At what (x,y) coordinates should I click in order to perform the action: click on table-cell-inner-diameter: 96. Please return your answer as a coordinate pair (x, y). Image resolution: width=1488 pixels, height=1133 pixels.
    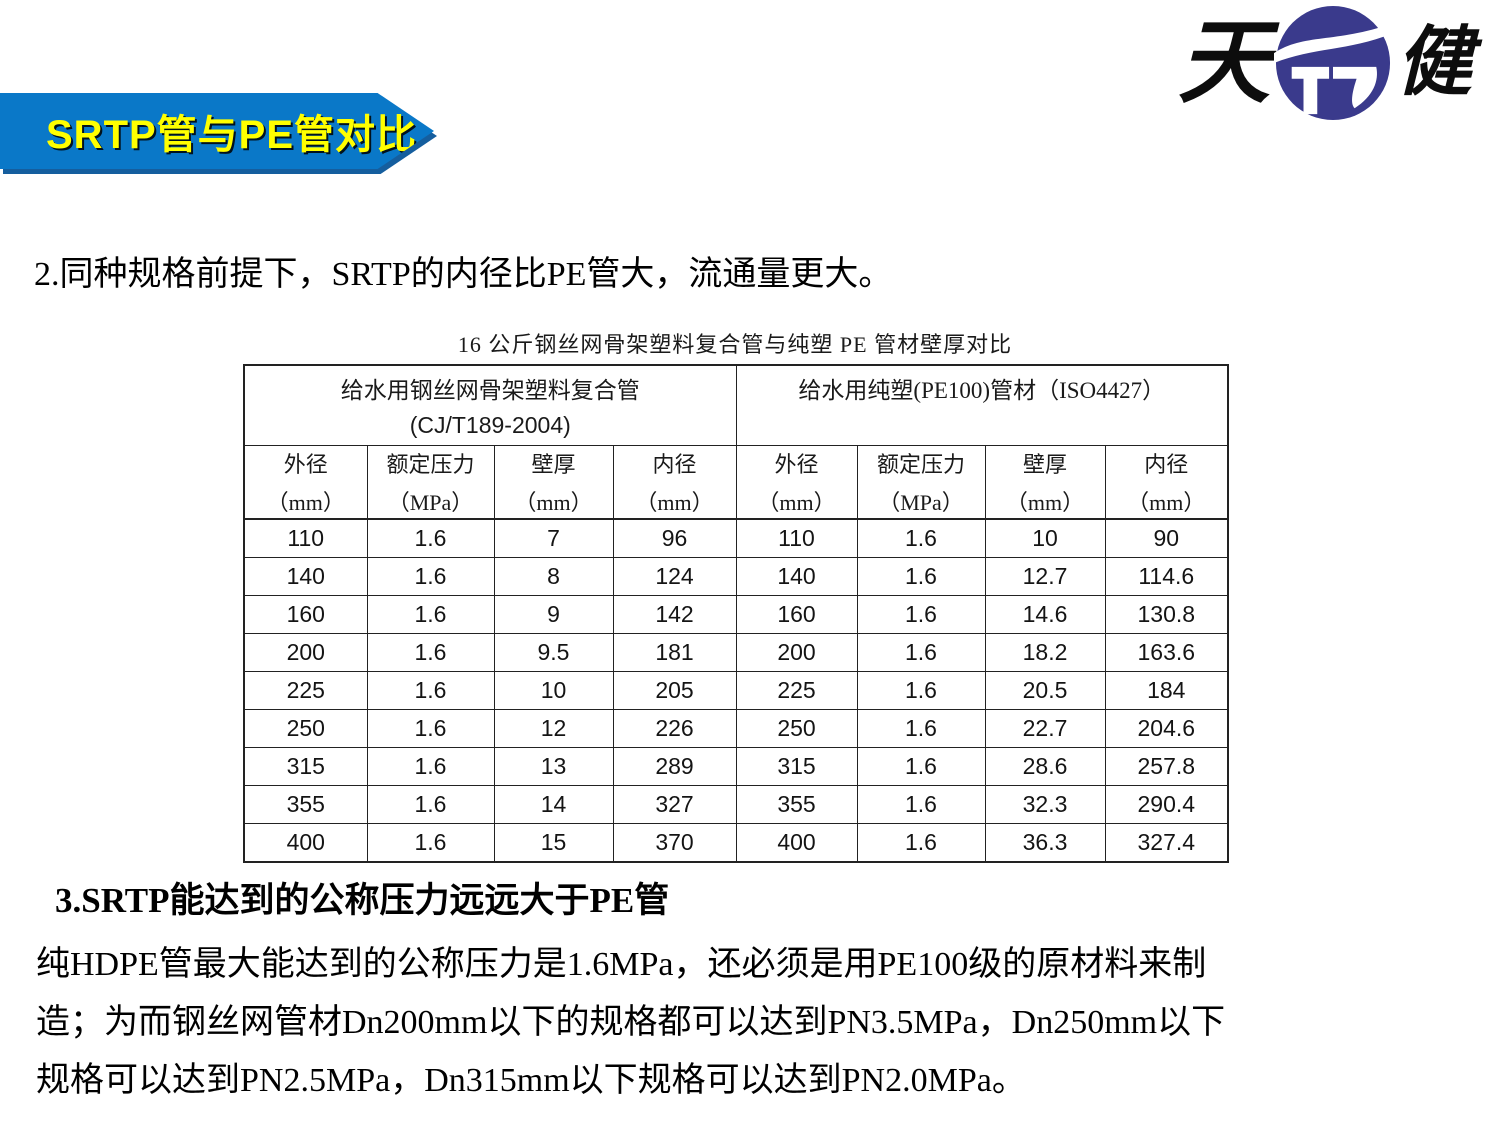
    Looking at the image, I should click on (674, 538).